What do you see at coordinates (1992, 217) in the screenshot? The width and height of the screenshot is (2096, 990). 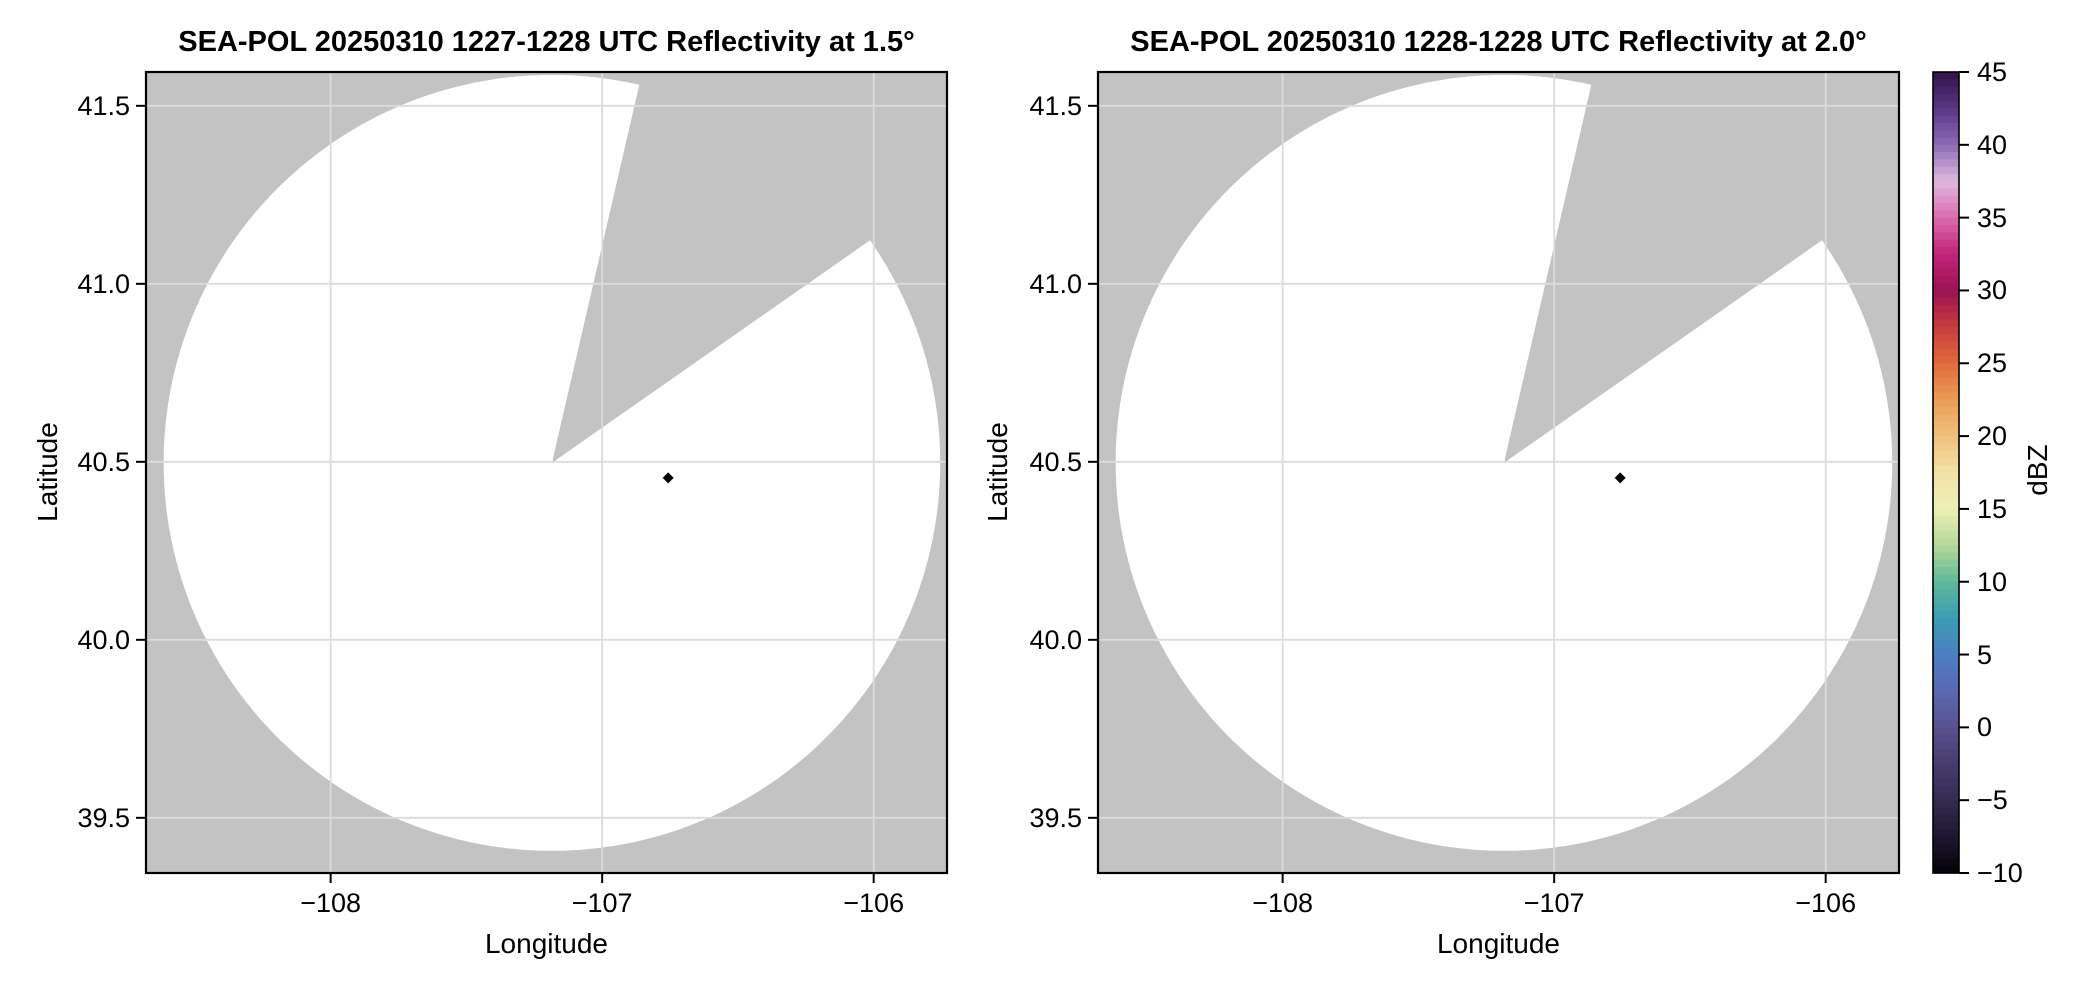 I see `colorbar-tick-label: 35` at bounding box center [1992, 217].